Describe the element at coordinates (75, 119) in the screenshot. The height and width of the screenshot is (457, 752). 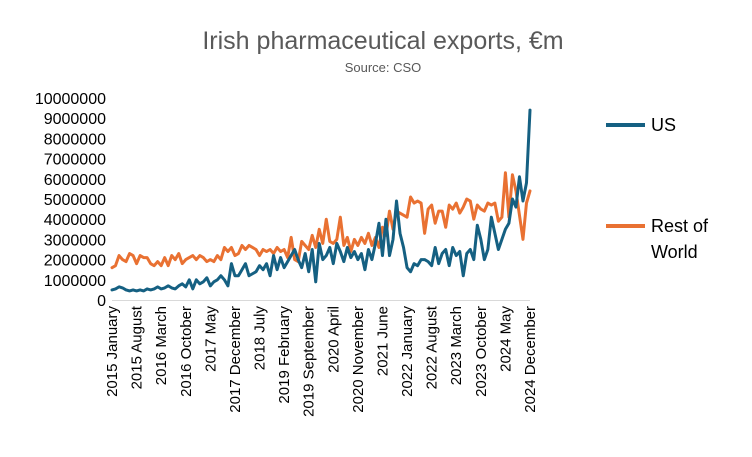
I see `y-tick-label: 9000000` at that location.